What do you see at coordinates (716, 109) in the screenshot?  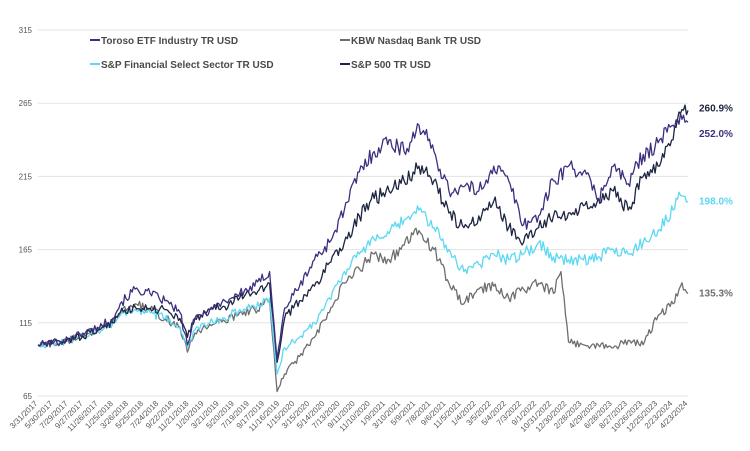 I see `end-label-3: 260.9%` at bounding box center [716, 109].